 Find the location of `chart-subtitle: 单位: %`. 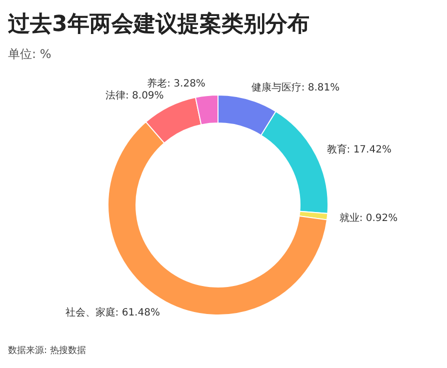

chart-subtitle: 单位: % is located at coordinates (30, 54).